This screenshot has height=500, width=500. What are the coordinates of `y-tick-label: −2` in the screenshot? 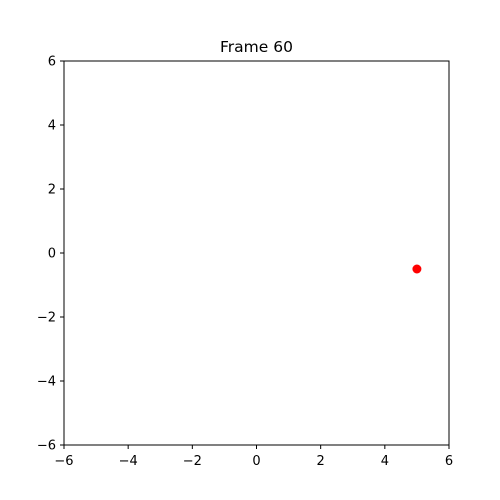 It's located at (46, 318).